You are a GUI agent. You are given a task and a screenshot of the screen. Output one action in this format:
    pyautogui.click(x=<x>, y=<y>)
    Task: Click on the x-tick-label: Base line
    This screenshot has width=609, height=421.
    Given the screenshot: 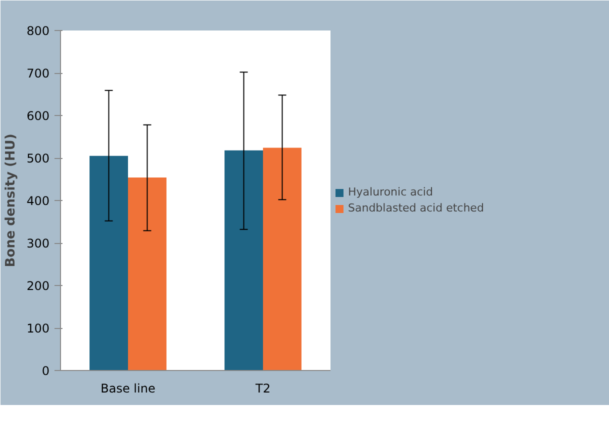 What is the action you would take?
    pyautogui.click(x=128, y=389)
    